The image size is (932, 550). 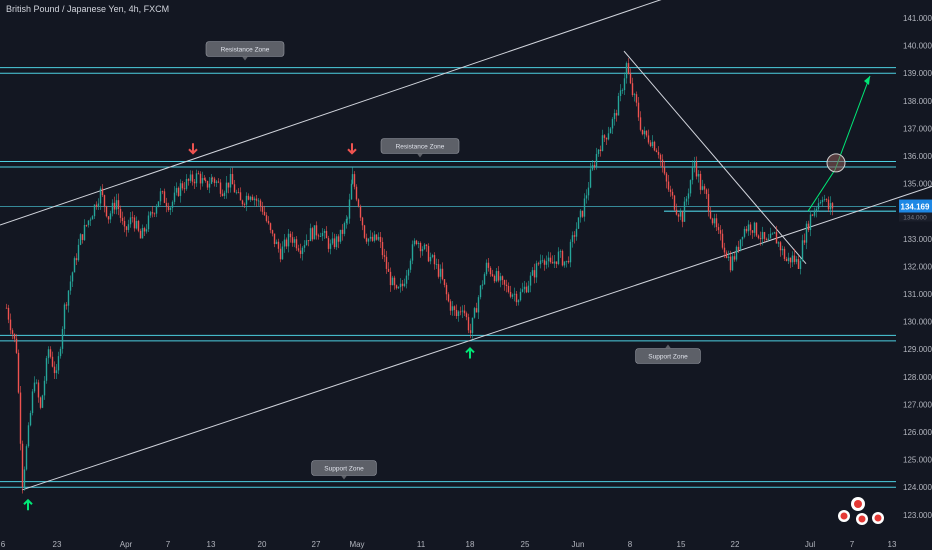 I want to click on x-tick-label: Jul, so click(x=810, y=544).